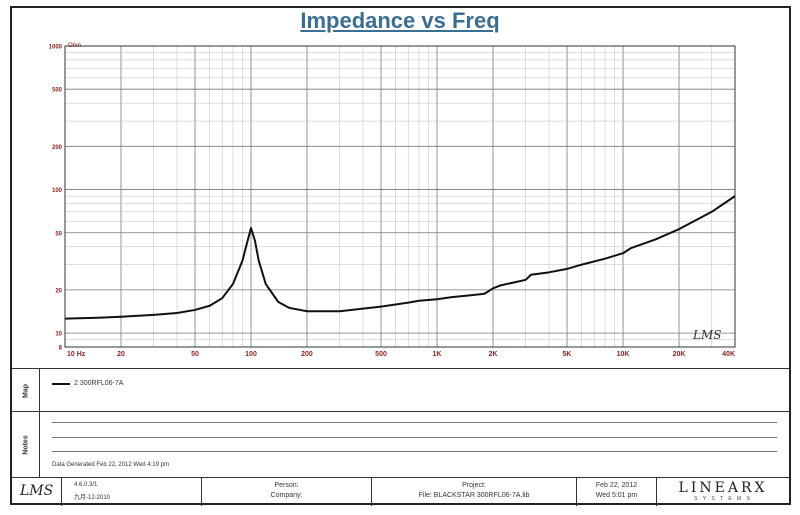 This screenshot has height=515, width=800. Describe the element at coordinates (437, 354) in the screenshot. I see `x-tick-label: 1K` at that location.